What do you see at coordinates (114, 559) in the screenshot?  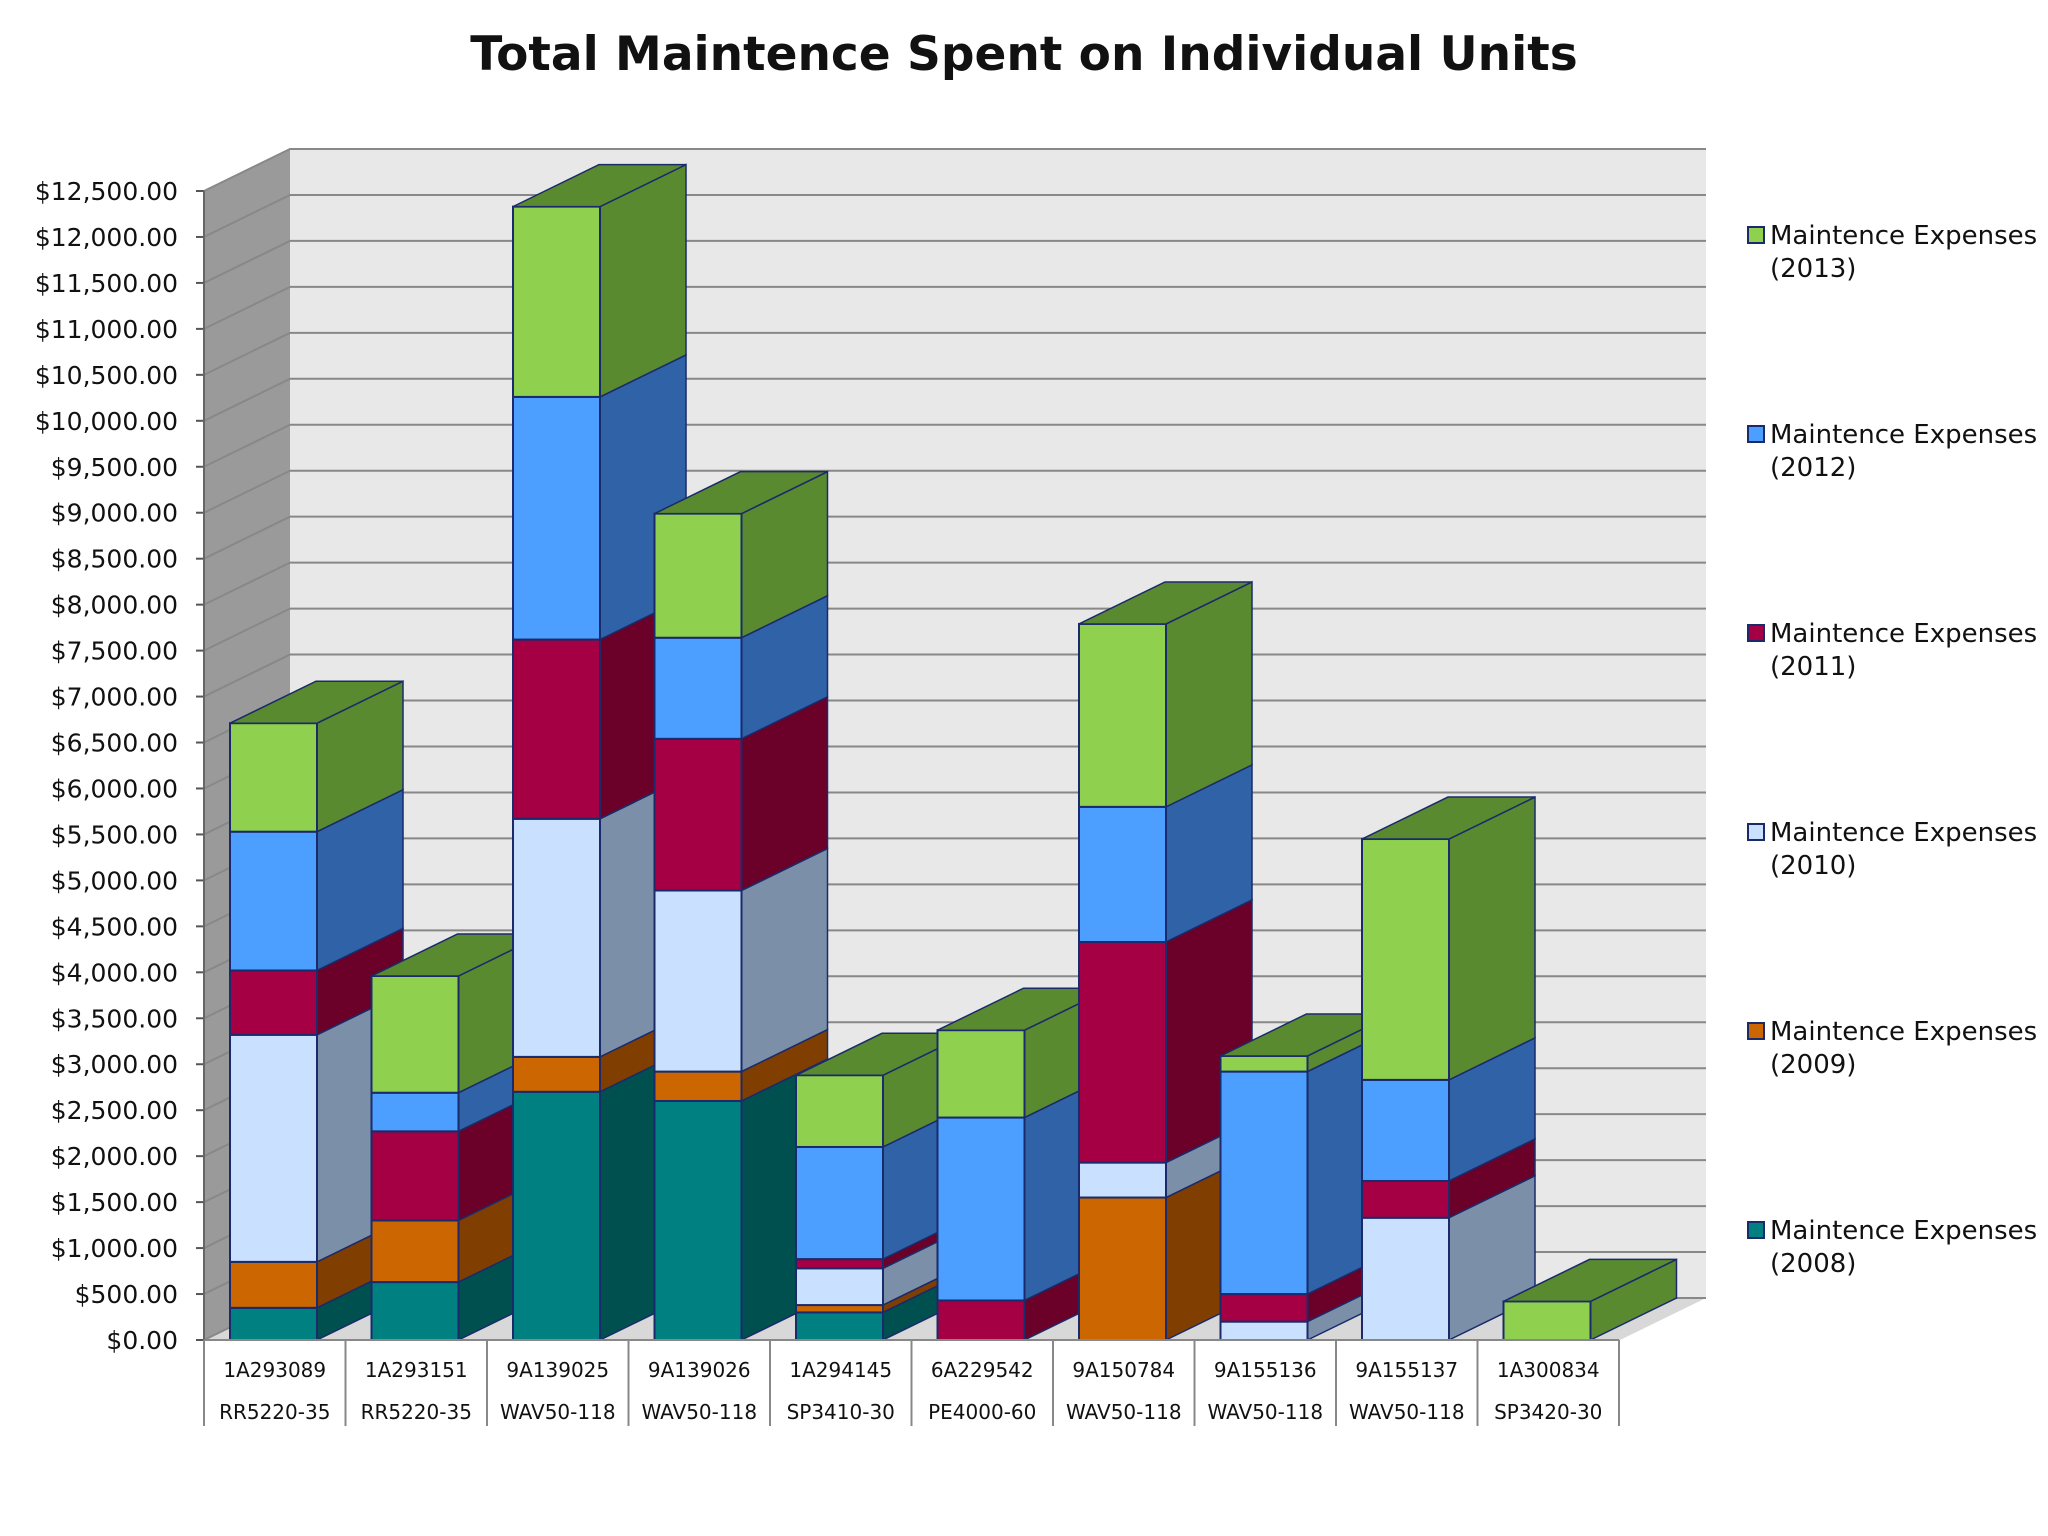 I see `y-tick-label: $8,500.00` at bounding box center [114, 559].